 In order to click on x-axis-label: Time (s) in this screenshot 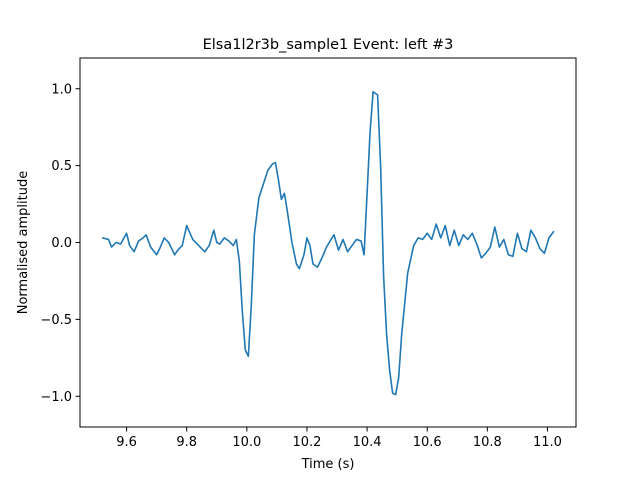, I will do `click(328, 464)`.